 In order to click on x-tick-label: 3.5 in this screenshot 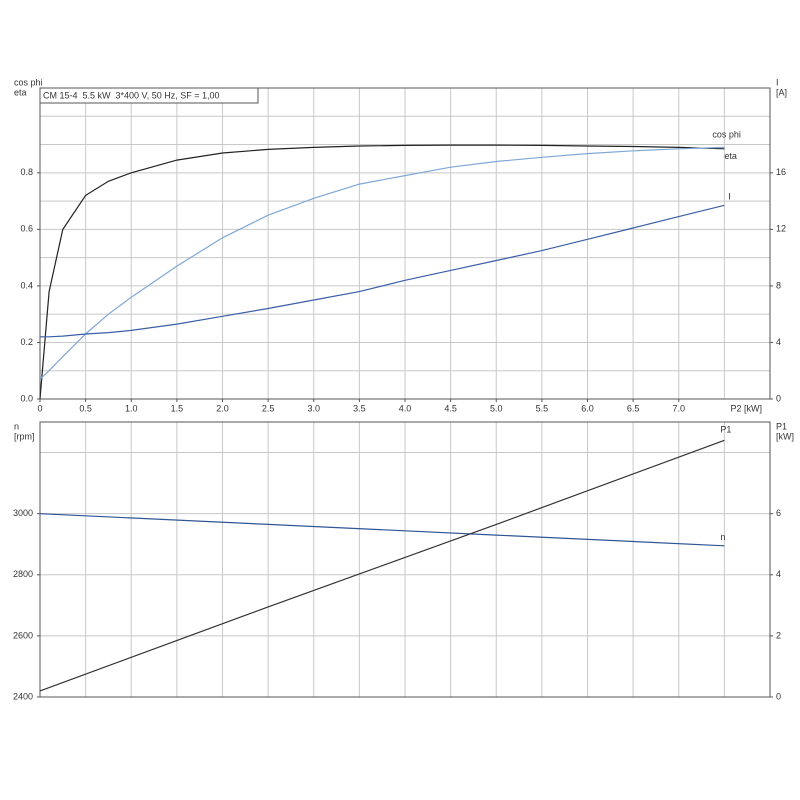, I will do `click(359, 408)`.